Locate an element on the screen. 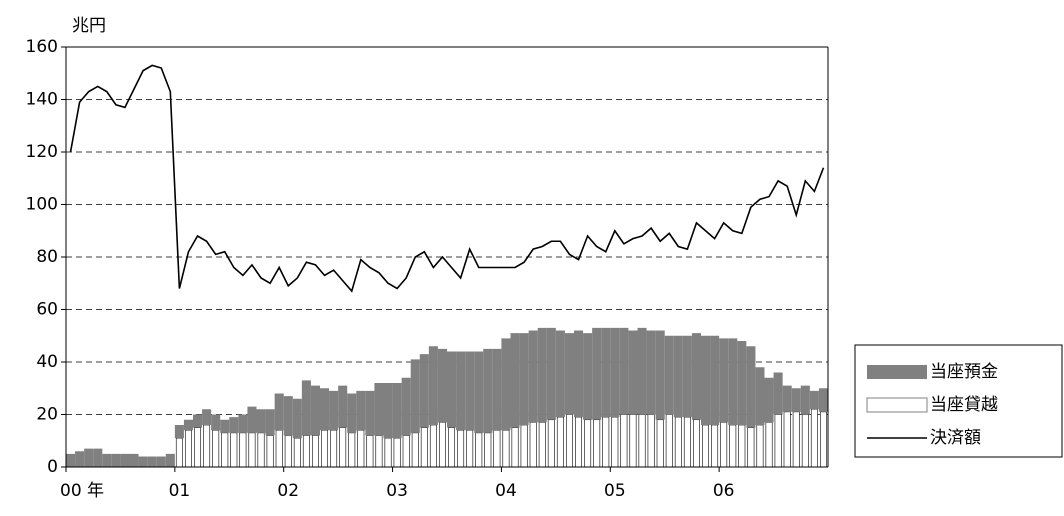 Image resolution: width=1064 pixels, height=516 pixels. x-tick-label: 01 is located at coordinates (180, 491).